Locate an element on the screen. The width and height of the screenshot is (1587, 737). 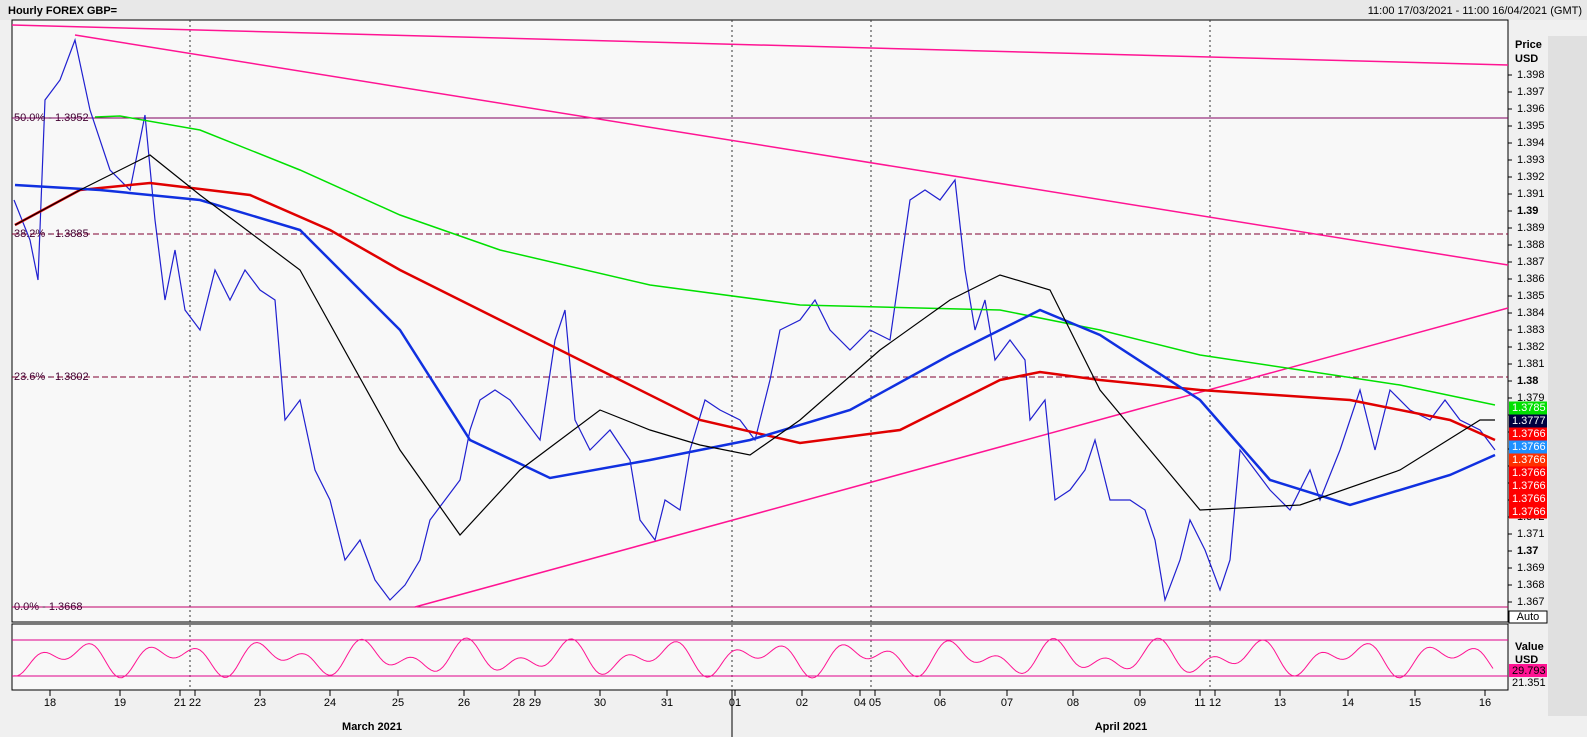
price-tick-label: 1.388 is located at coordinates (1531, 245).